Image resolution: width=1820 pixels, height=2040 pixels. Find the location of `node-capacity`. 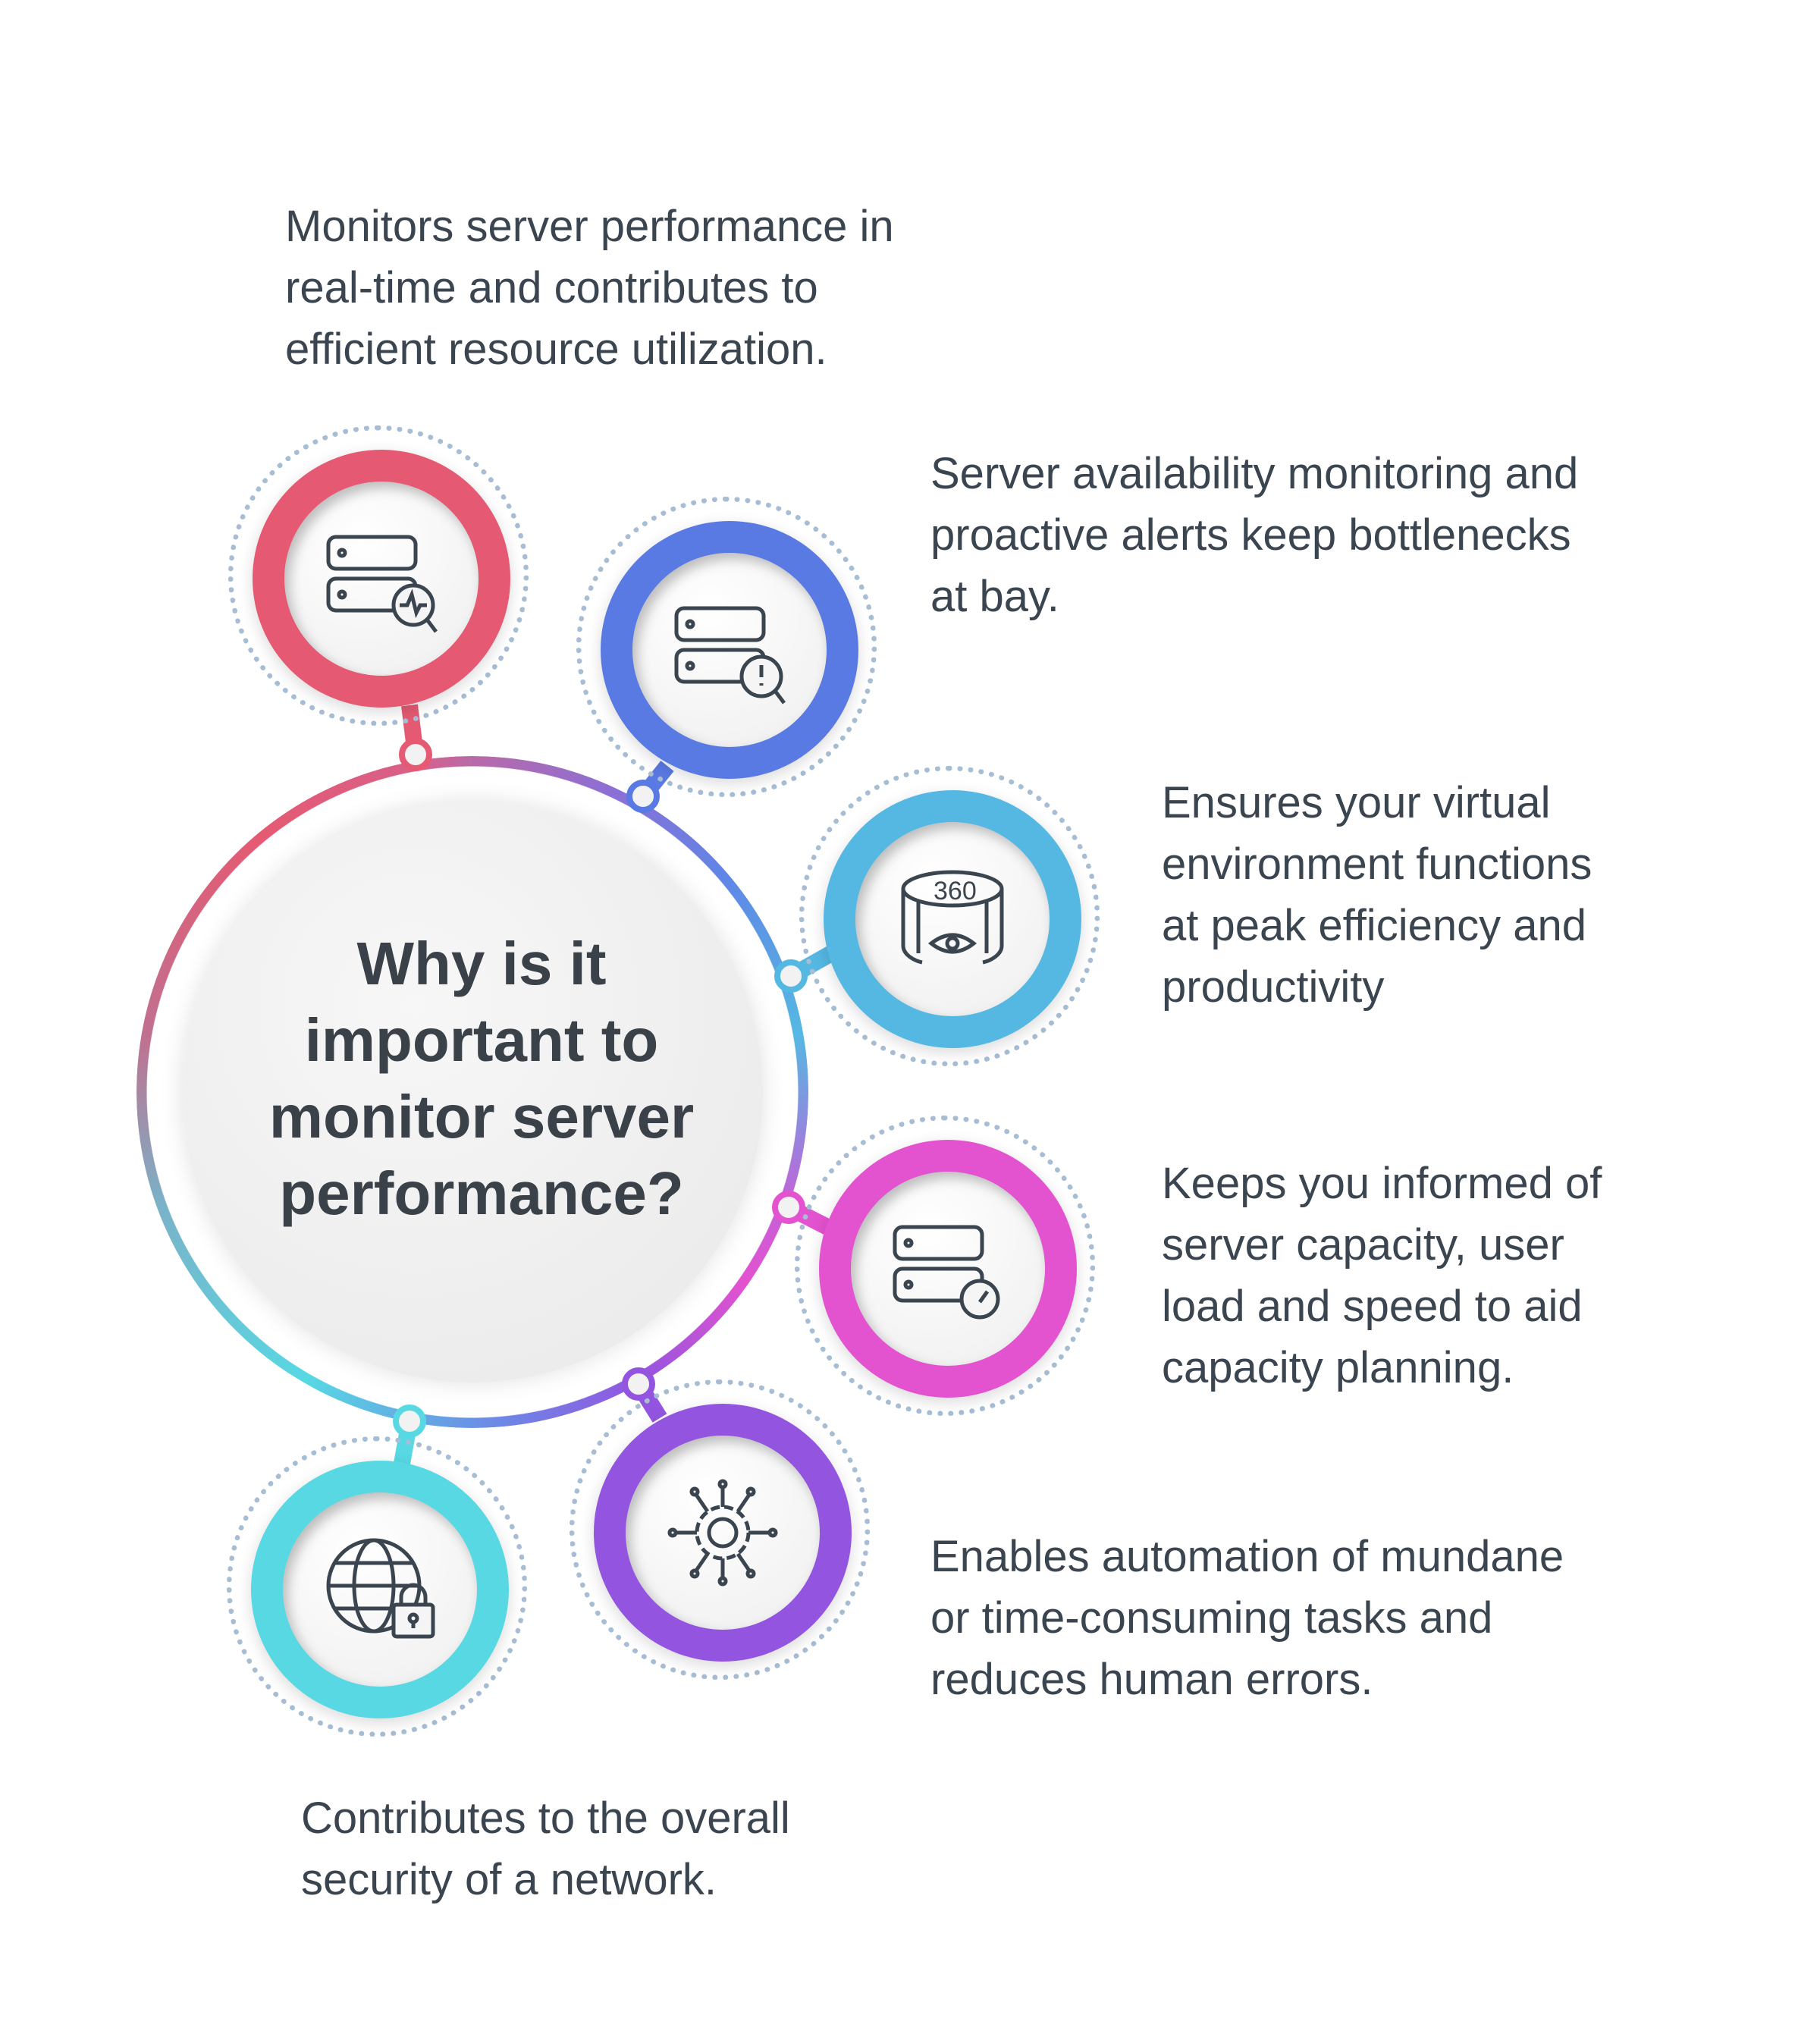

node-capacity is located at coordinates (945, 1266).